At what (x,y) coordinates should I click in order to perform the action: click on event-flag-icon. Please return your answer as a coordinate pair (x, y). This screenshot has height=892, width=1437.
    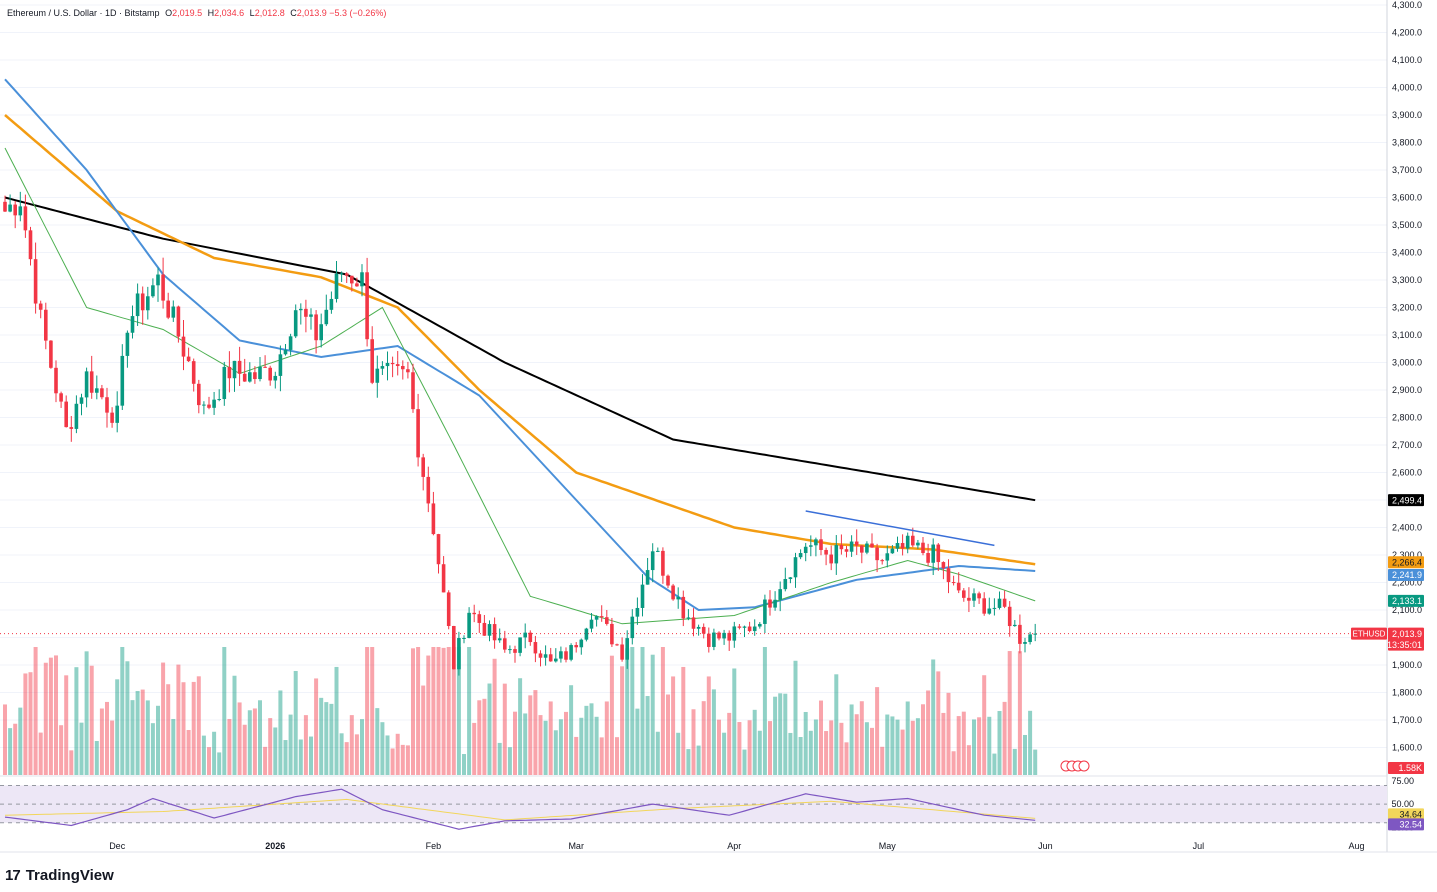
    Looking at the image, I should click on (1084, 766).